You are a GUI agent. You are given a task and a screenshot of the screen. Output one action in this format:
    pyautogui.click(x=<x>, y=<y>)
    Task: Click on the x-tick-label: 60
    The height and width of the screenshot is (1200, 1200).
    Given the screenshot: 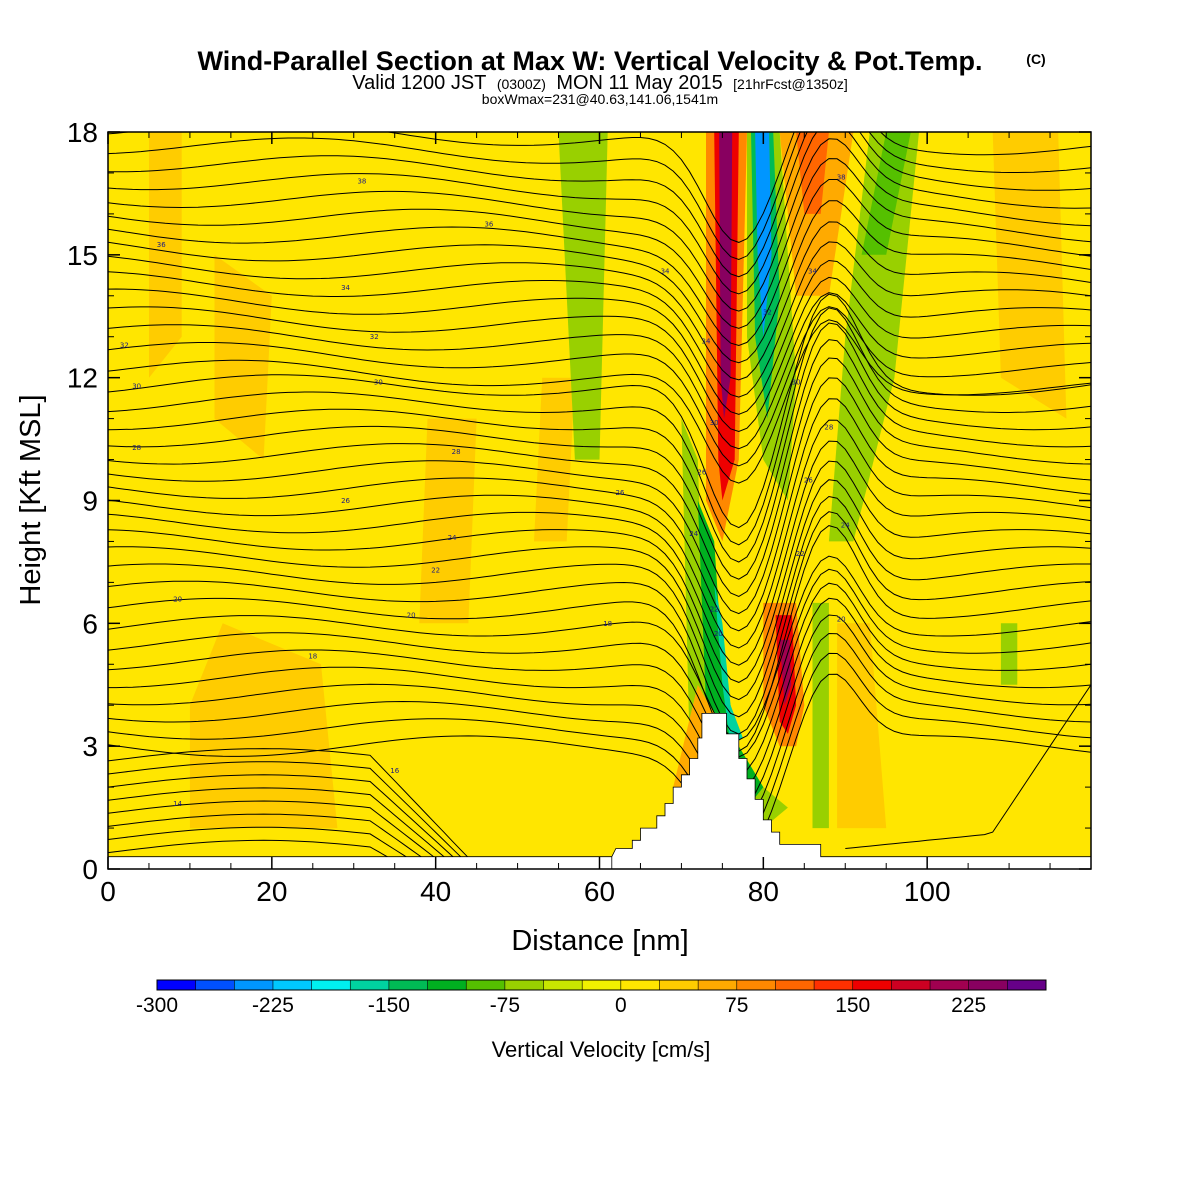 What is the action you would take?
    pyautogui.click(x=599, y=891)
    